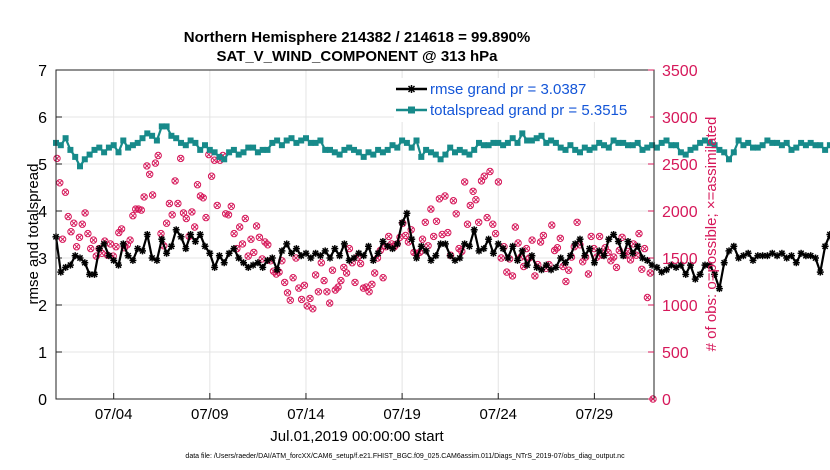 Image resolution: width=830 pixels, height=470 pixels. I want to click on right-tick-label: 1500, so click(680, 259).